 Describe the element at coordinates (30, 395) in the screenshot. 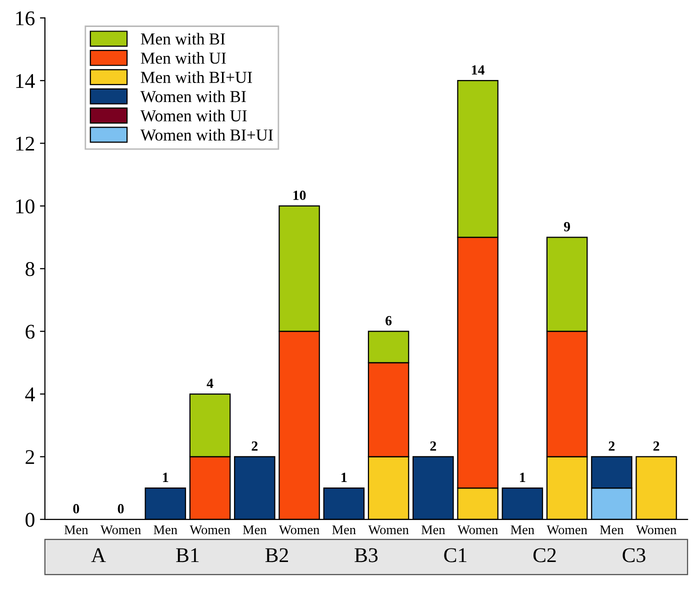

I see `y-tick-label: 4` at that location.